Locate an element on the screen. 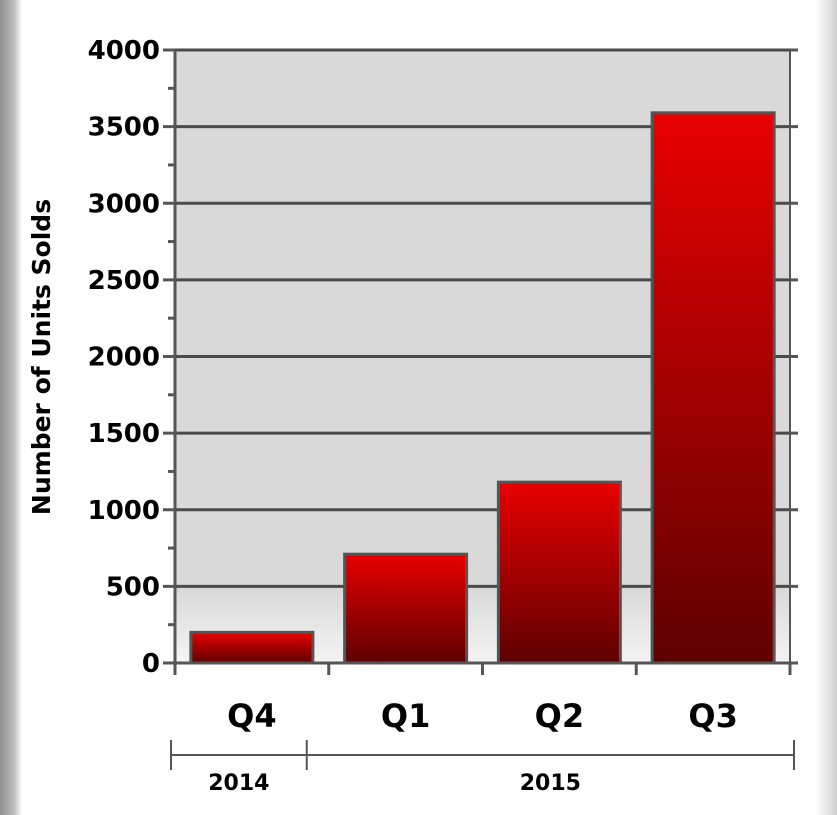 Image resolution: width=837 pixels, height=815 pixels. y-tick-label: 1000 is located at coordinates (124, 511).